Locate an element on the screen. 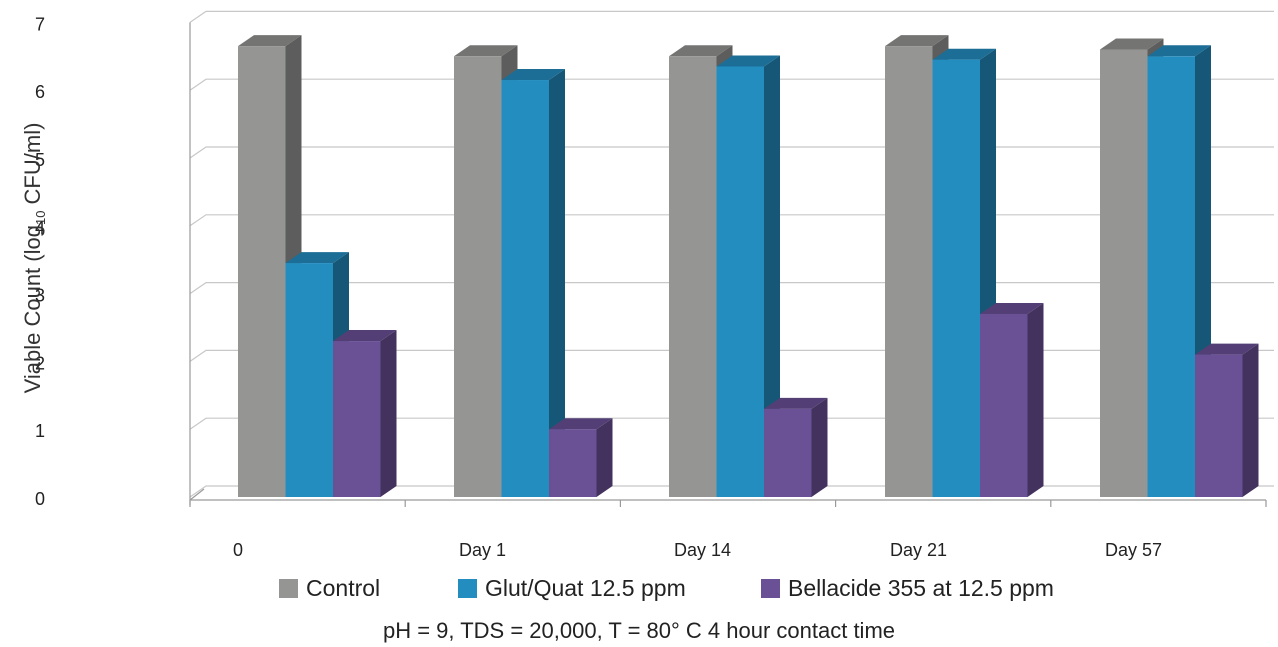 The image size is (1278, 647). legend-swatch-glut-quat is located at coordinates (467, 588).